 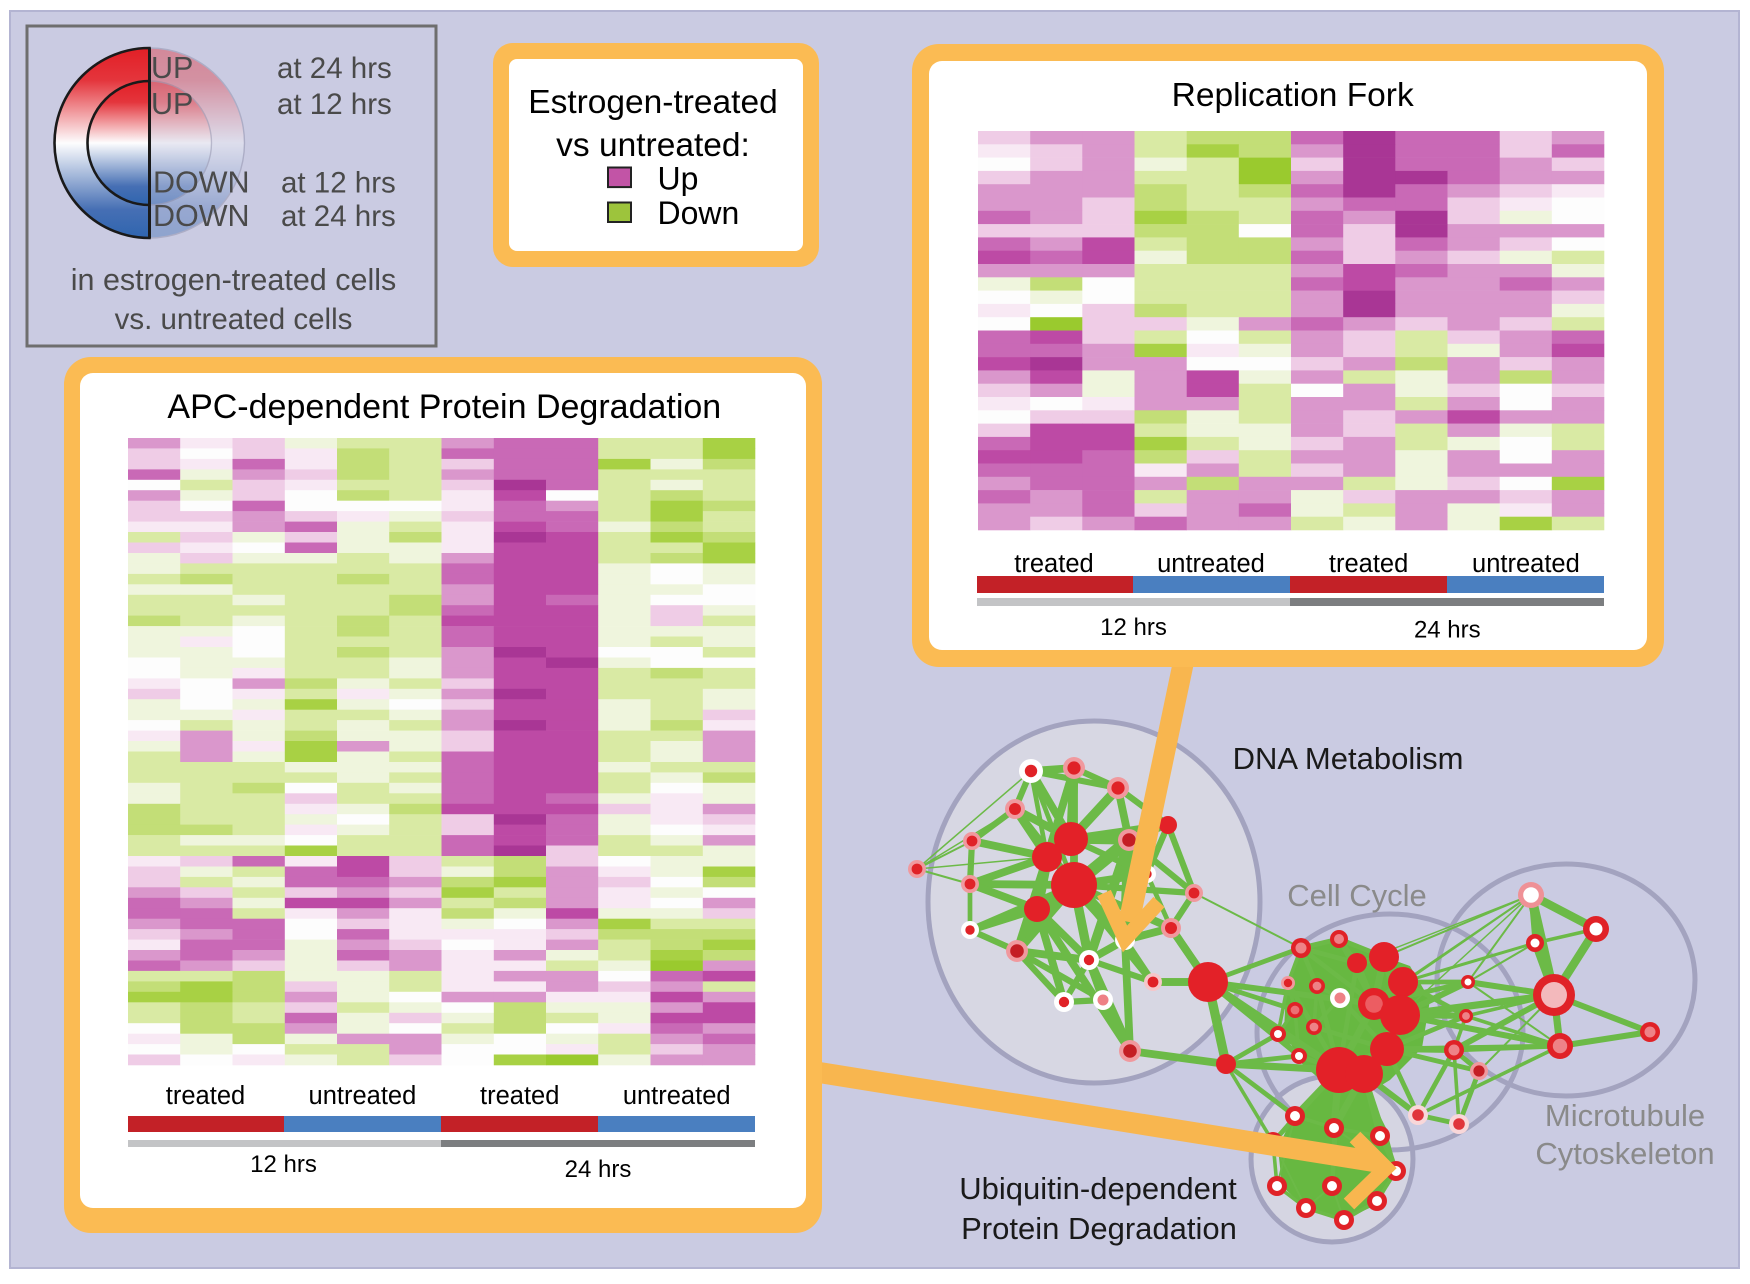 I want to click on svg-text: Estrogen-treated, so click(x=653, y=102).